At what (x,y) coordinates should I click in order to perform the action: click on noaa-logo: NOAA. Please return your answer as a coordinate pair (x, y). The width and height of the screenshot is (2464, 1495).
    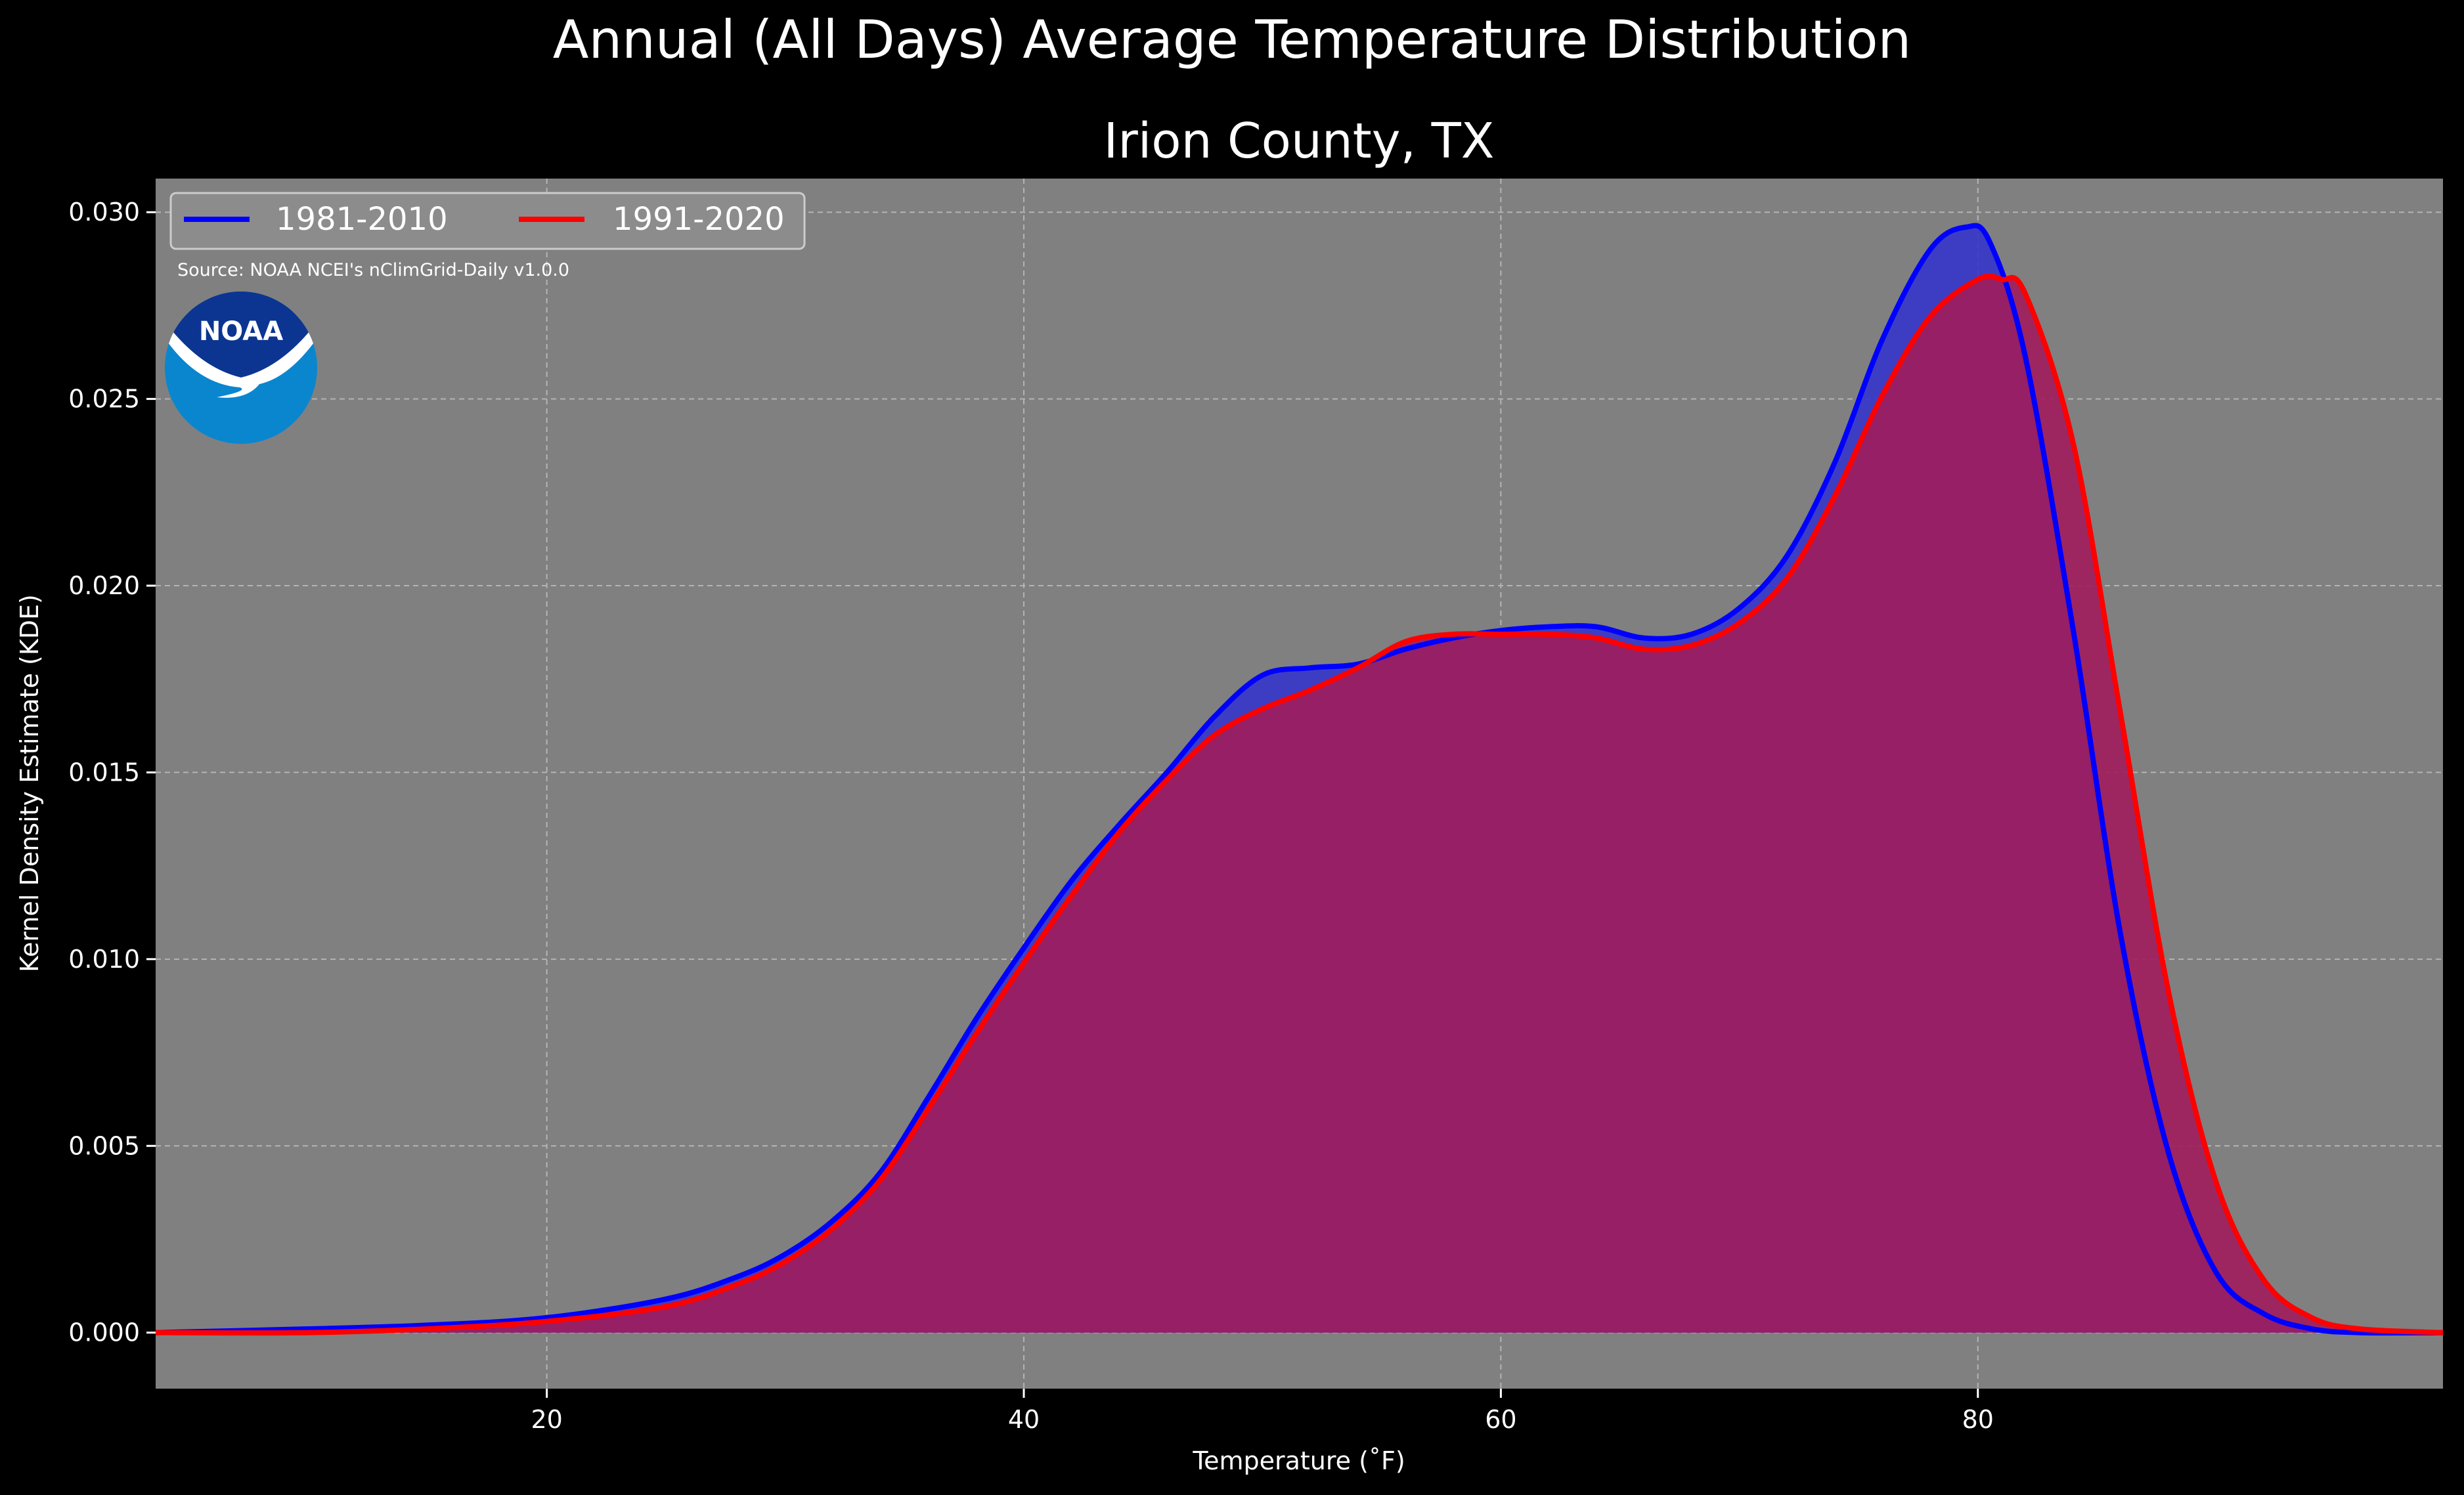
    Looking at the image, I should click on (241, 368).